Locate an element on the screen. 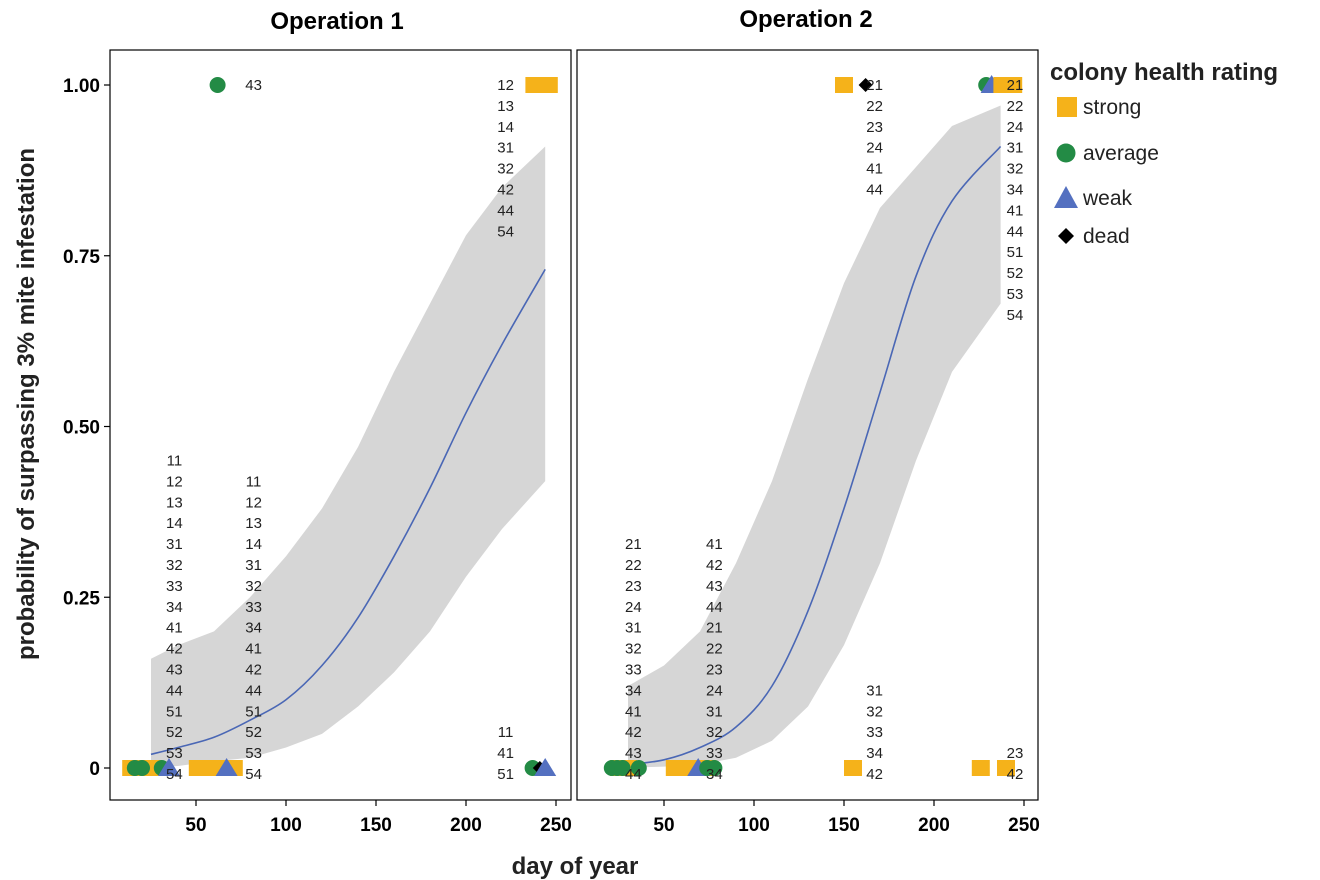  legend-label-strong: strong is located at coordinates (1112, 107).